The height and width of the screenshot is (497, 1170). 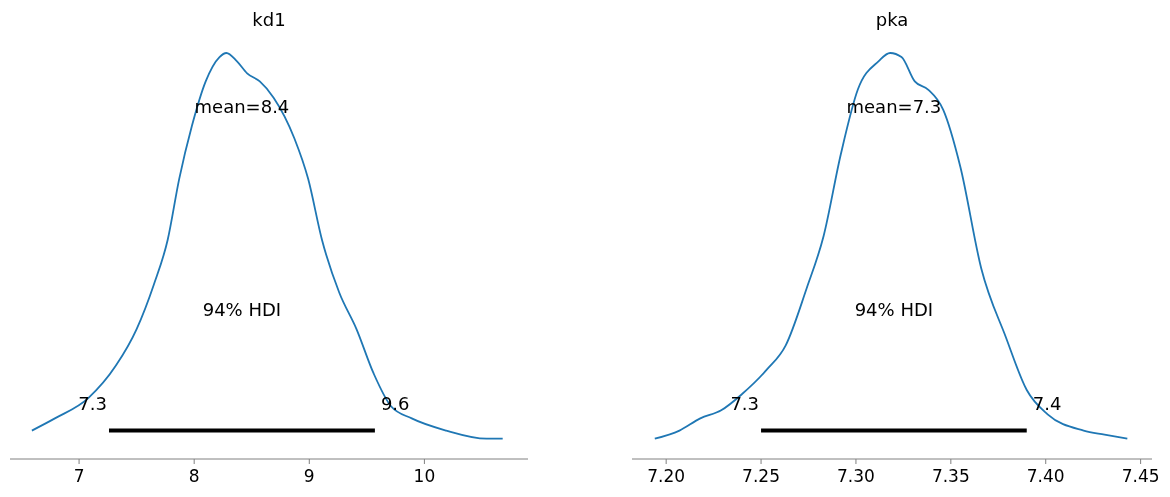 I want to click on x-tick-label: 8, so click(x=194, y=476).